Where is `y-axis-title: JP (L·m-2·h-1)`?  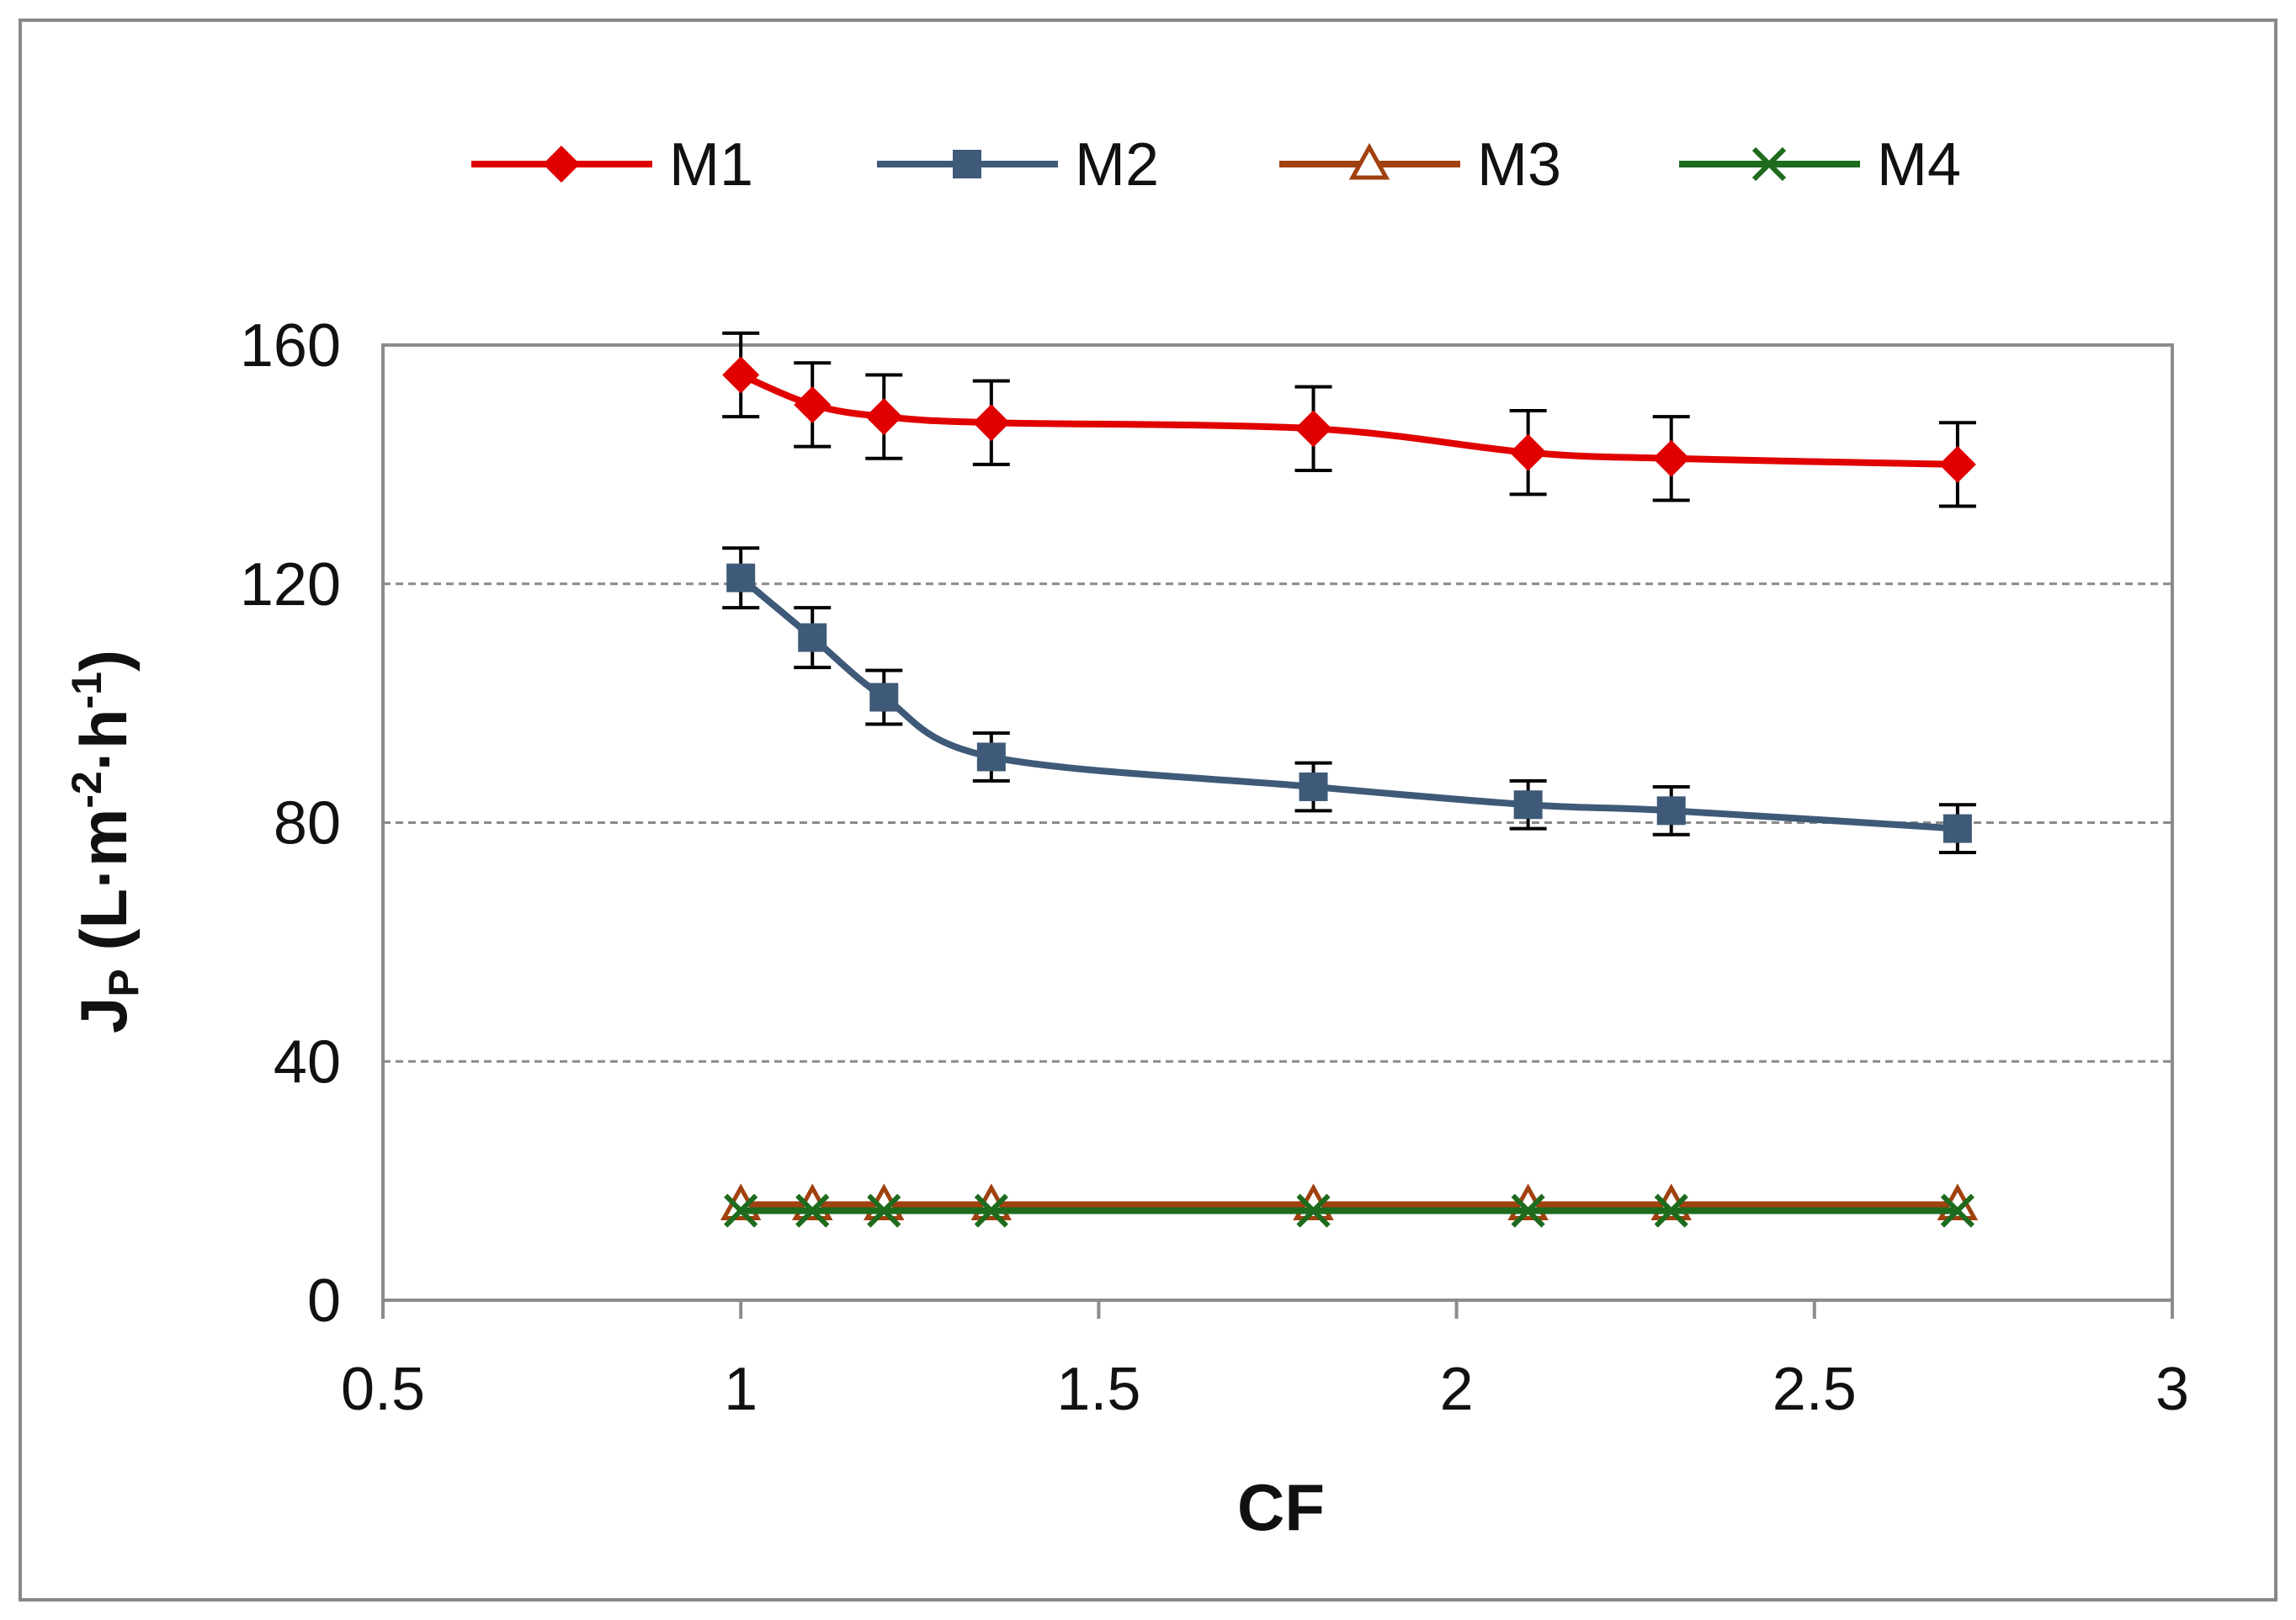
y-axis-title: JP (L·m-2·h-1) is located at coordinates (105, 841).